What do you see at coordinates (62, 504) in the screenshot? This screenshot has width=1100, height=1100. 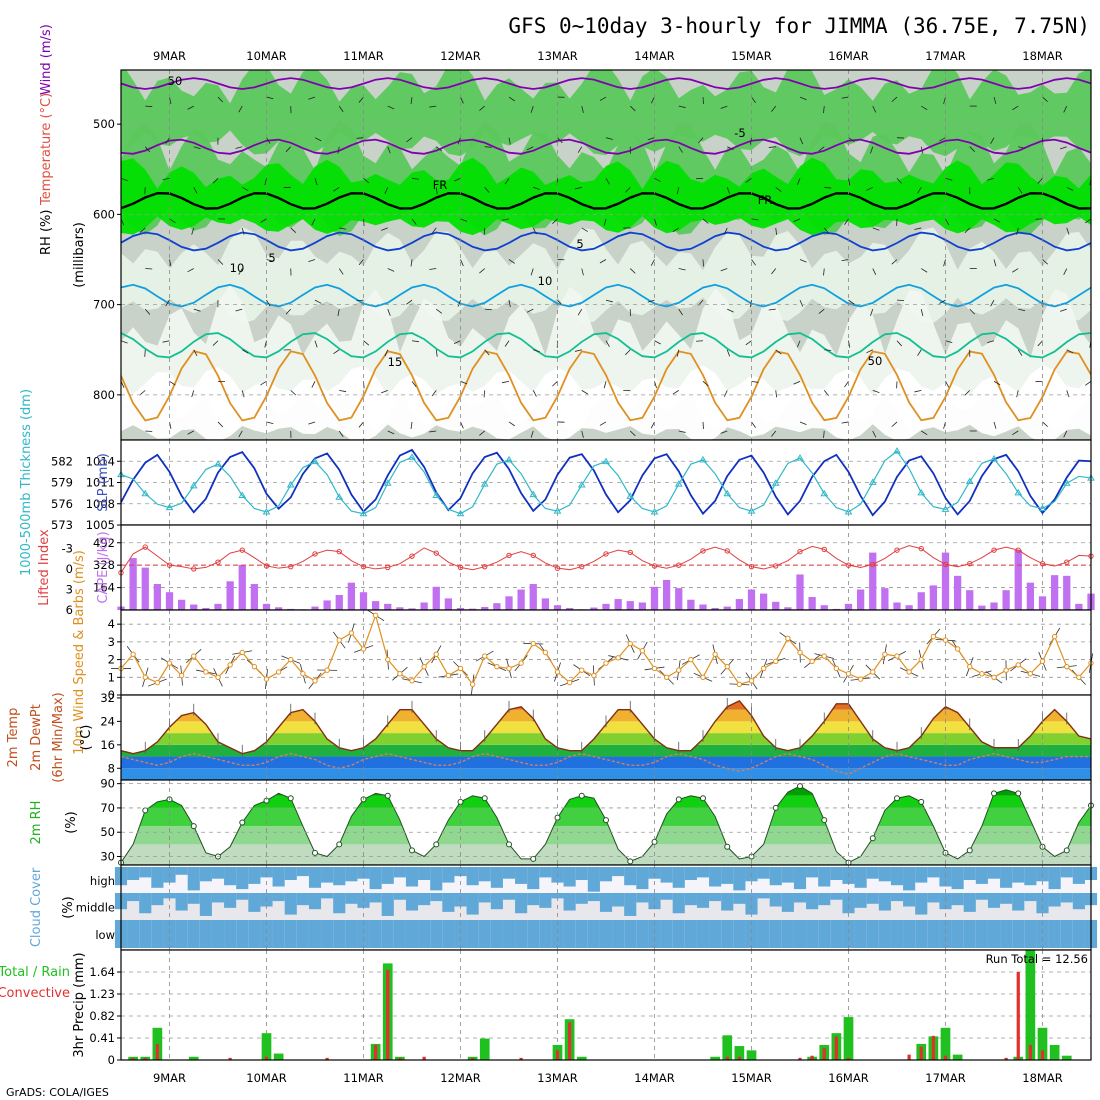 I see `thickness-tick-label: 576` at bounding box center [62, 504].